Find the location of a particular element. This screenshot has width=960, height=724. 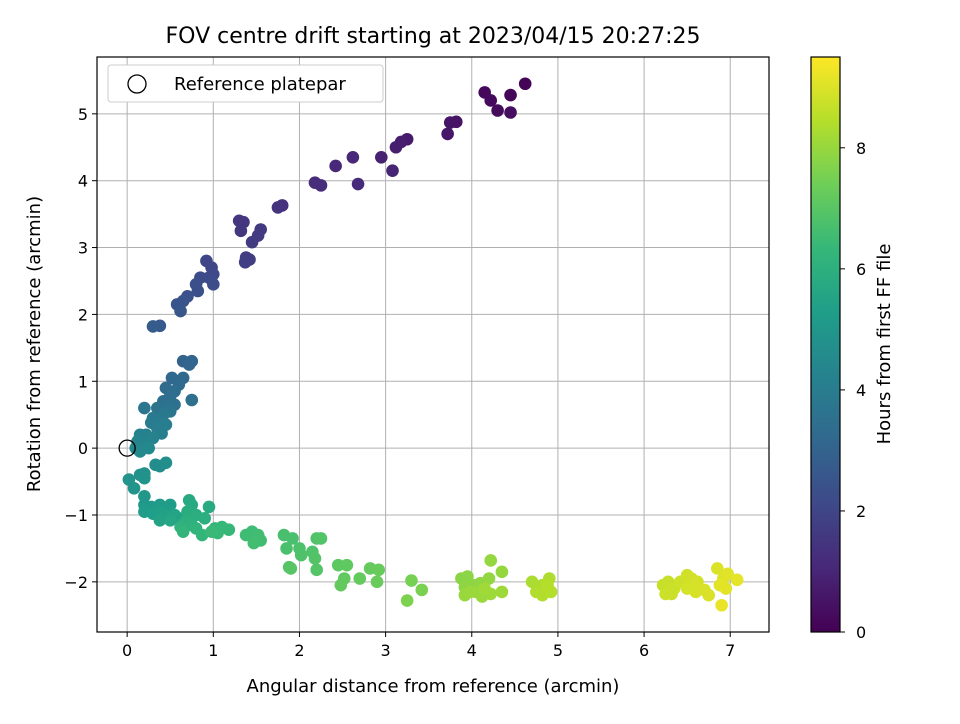

legend-box is located at coordinates (245, 83).